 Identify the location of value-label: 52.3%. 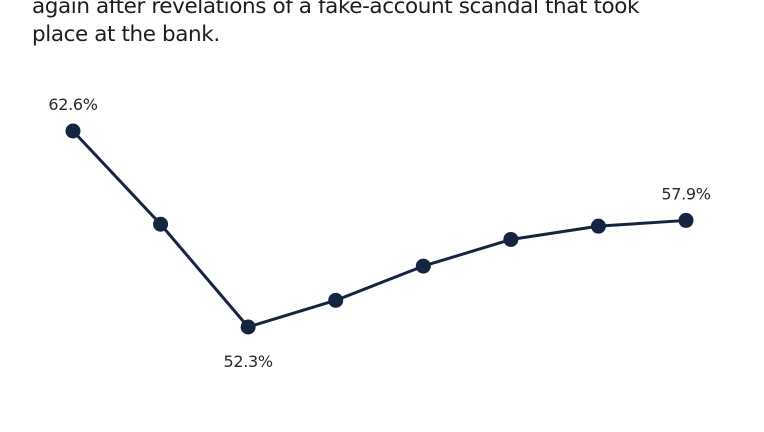
(247, 361).